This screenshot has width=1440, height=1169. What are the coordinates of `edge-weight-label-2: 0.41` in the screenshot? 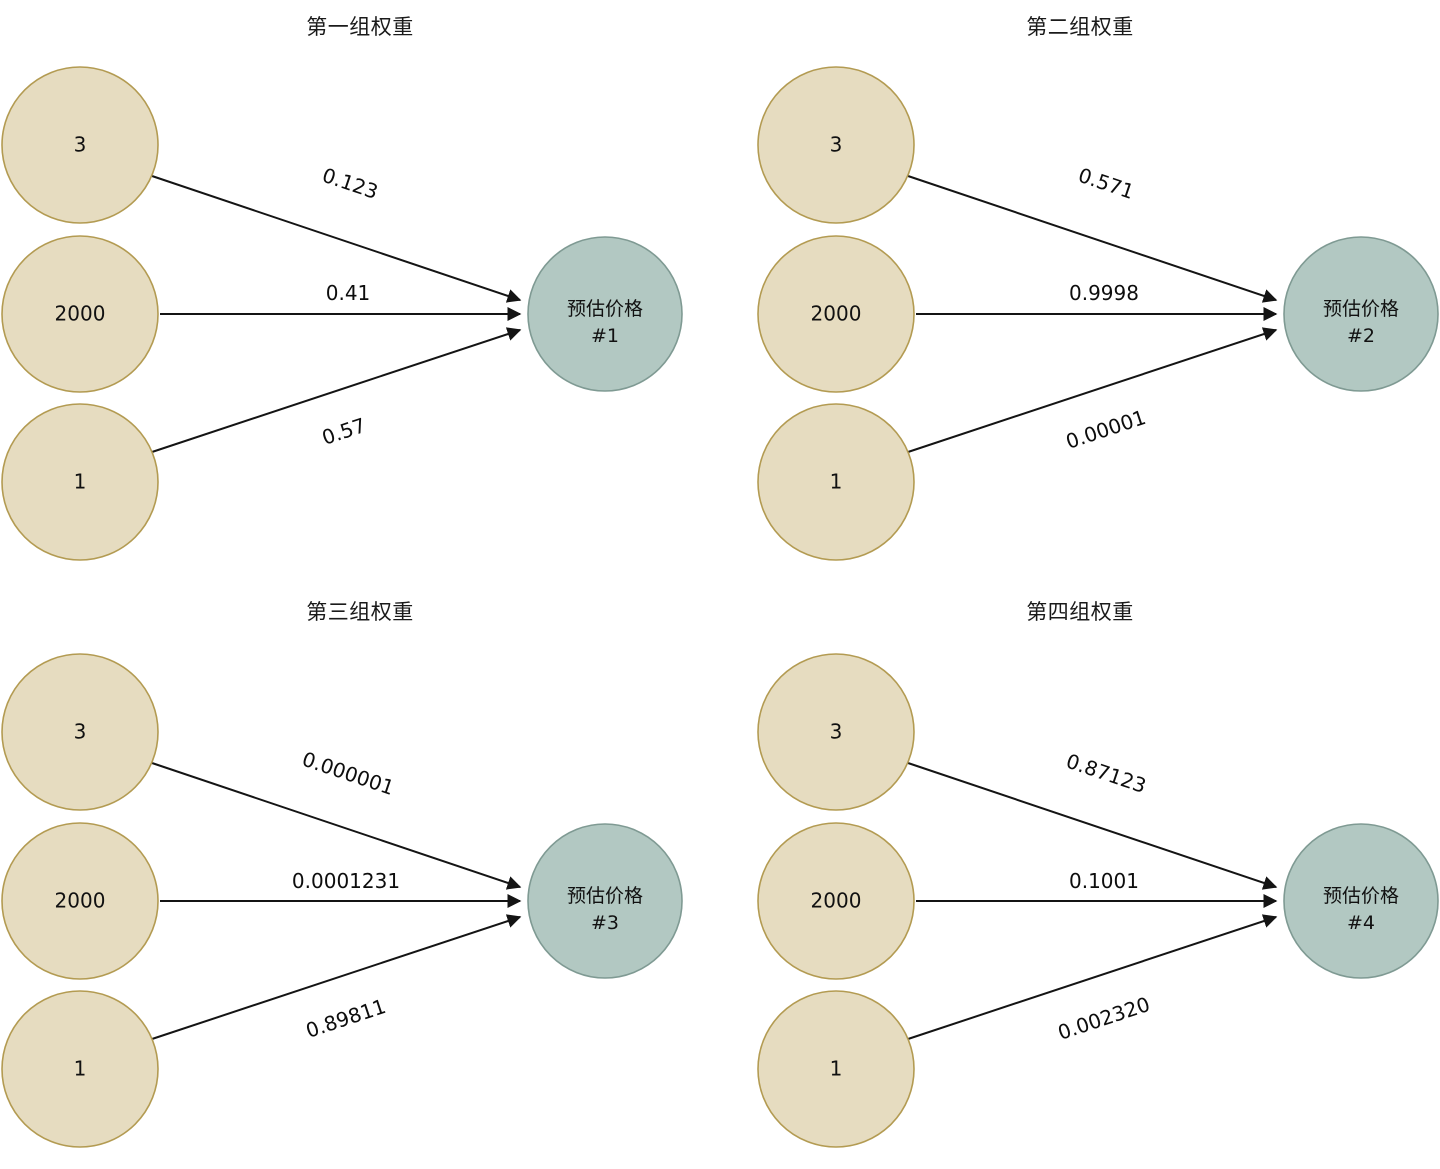 It's located at (348, 293).